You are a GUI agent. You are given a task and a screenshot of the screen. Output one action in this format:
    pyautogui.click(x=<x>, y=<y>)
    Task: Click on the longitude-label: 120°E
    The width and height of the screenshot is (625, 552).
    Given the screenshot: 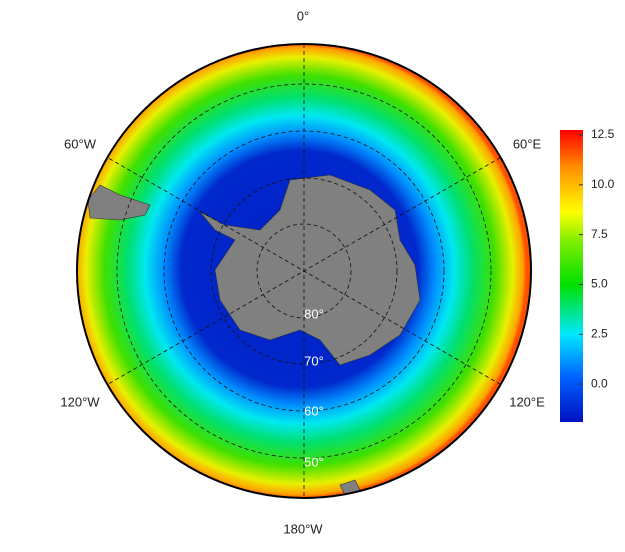 What is the action you would take?
    pyautogui.click(x=527, y=401)
    